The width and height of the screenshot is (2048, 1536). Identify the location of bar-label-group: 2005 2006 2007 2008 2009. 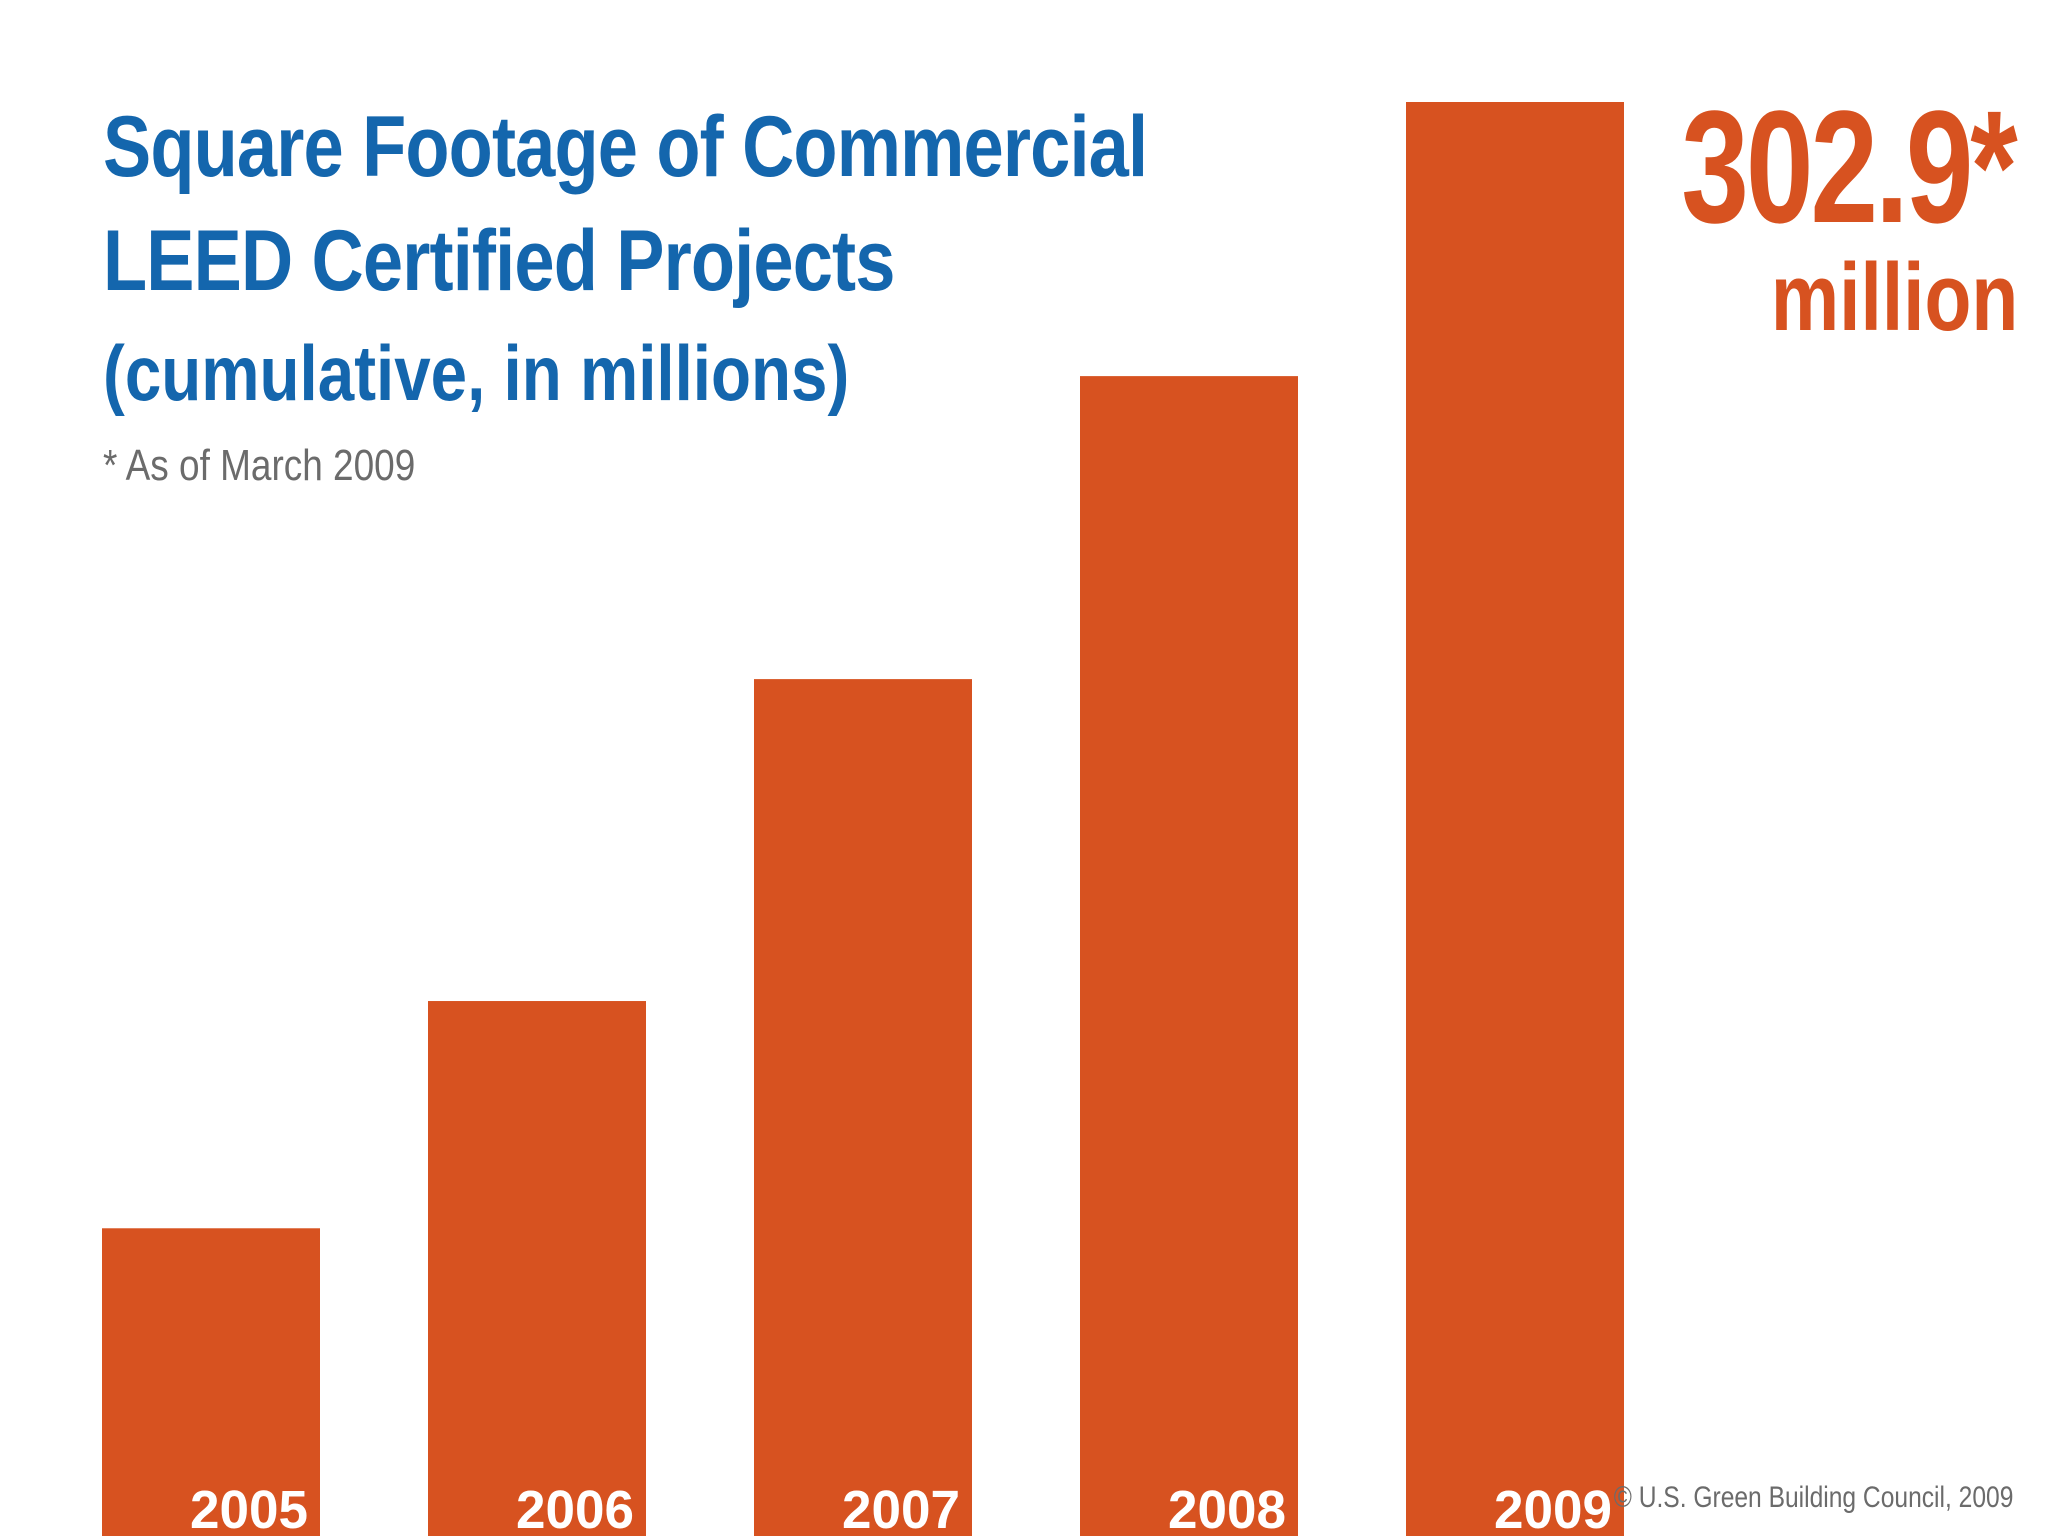
(901, 1508).